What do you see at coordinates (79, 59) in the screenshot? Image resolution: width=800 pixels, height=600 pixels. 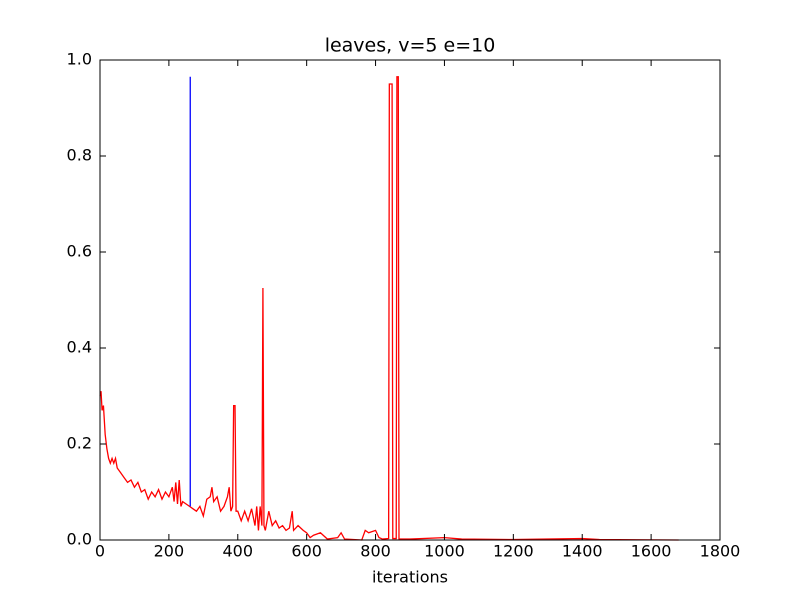 I see `y-tick-label: 1.0` at bounding box center [79, 59].